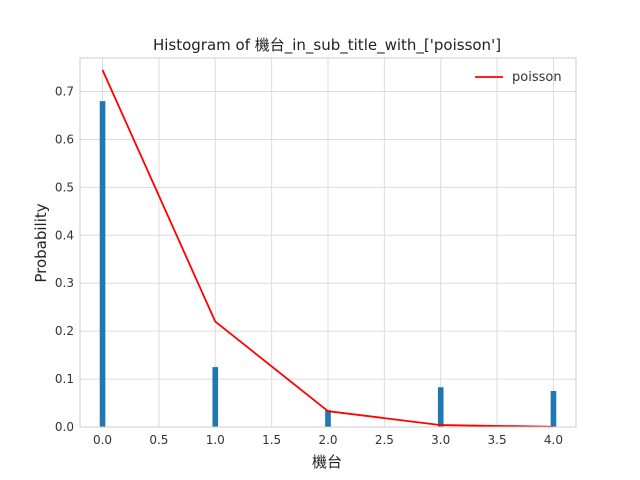 The height and width of the screenshot is (480, 640). What do you see at coordinates (64, 283) in the screenshot?
I see `y-tick-label: 0.3` at bounding box center [64, 283].